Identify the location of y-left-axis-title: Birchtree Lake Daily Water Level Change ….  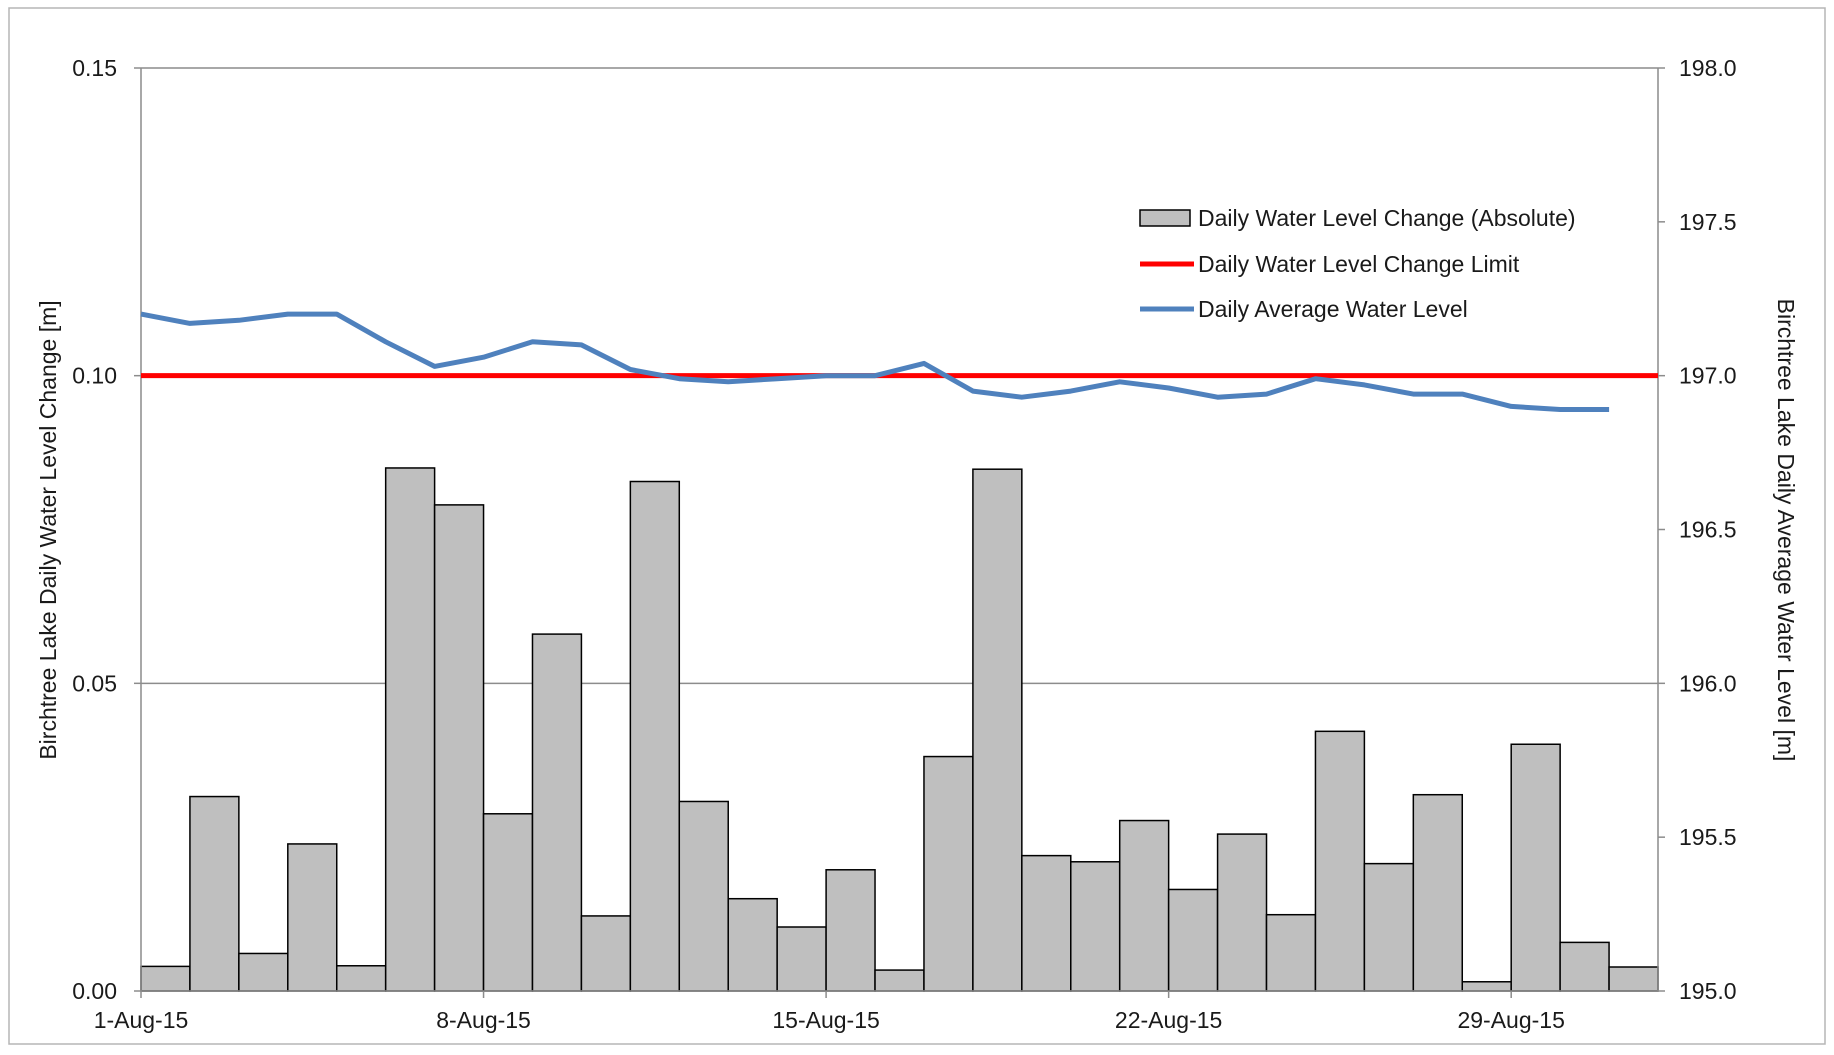
(48, 529).